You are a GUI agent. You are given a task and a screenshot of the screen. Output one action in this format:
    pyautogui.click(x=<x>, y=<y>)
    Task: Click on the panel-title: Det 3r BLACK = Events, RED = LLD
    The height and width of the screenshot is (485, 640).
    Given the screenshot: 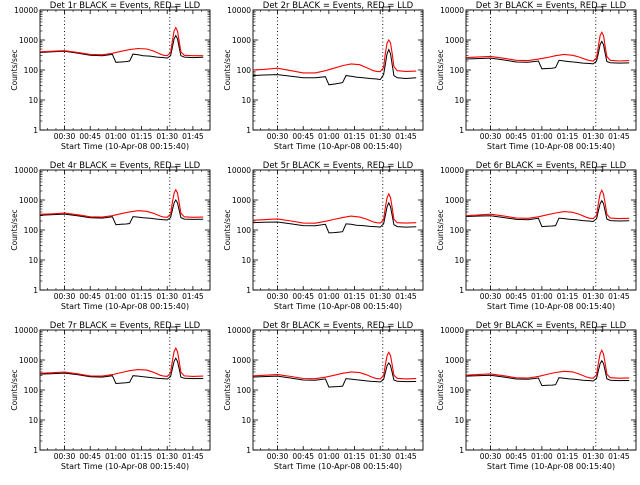 What is the action you would take?
    pyautogui.click(x=551, y=6)
    